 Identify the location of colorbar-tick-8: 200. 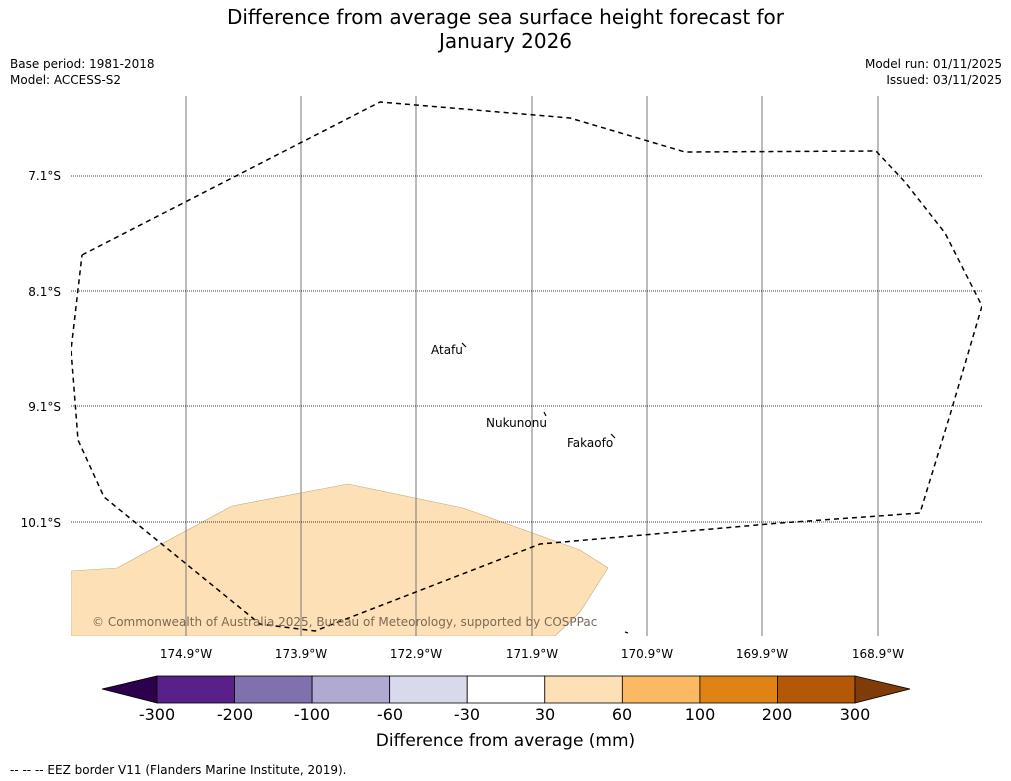
(777, 714).